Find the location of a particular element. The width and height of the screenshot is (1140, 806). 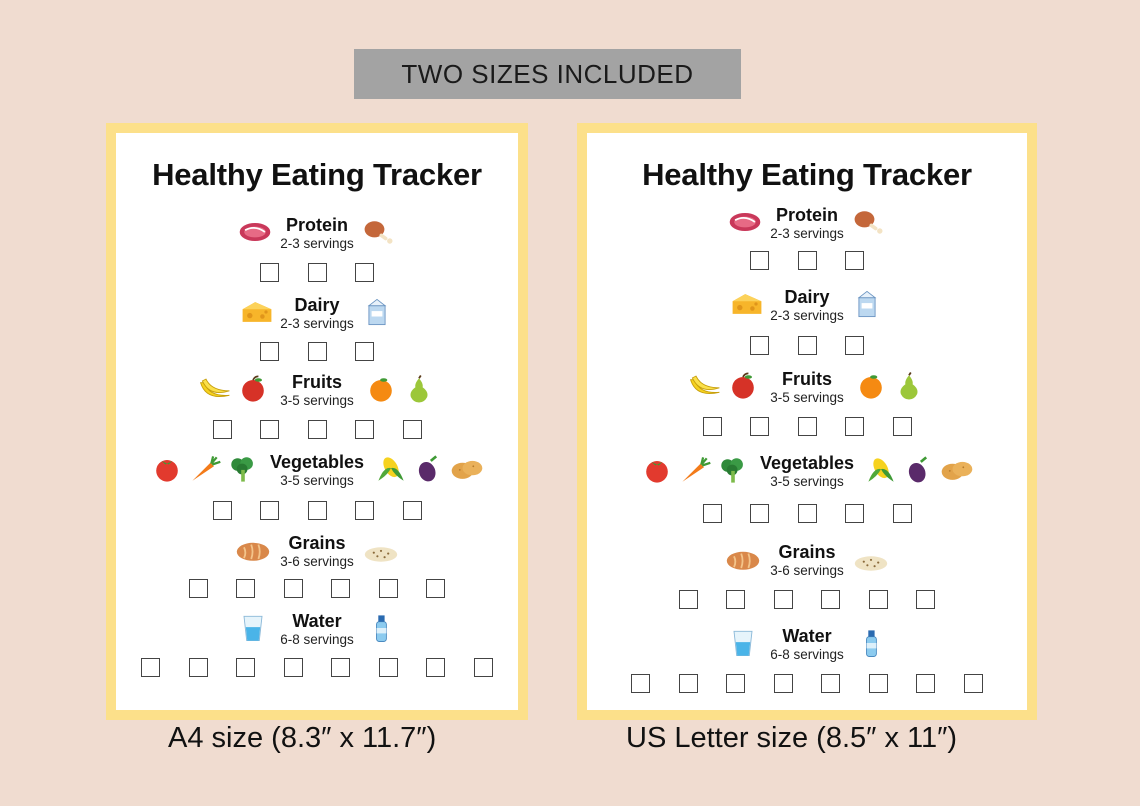

fruits-label-group: Fruits 3-5 servings is located at coordinates (807, 387).